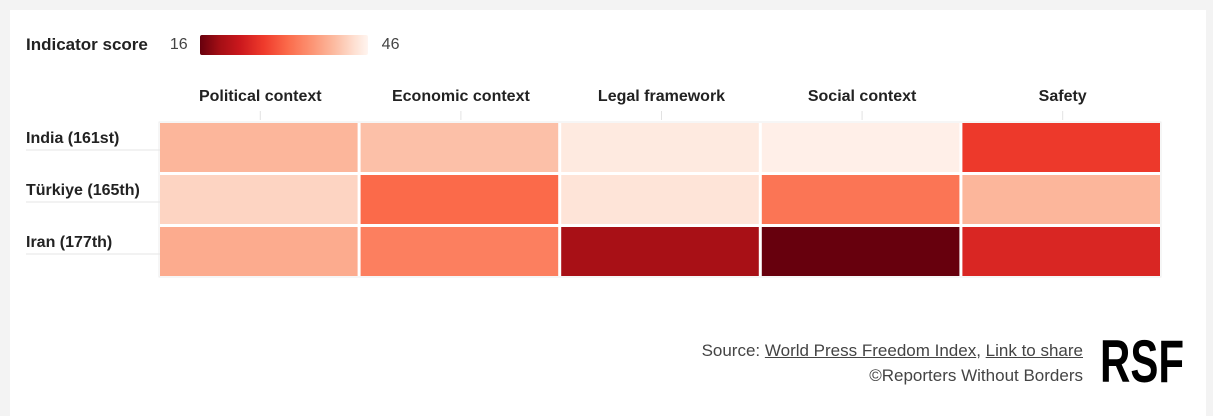 The width and height of the screenshot is (1213, 416). I want to click on legend-min-label: 16, so click(178, 44).